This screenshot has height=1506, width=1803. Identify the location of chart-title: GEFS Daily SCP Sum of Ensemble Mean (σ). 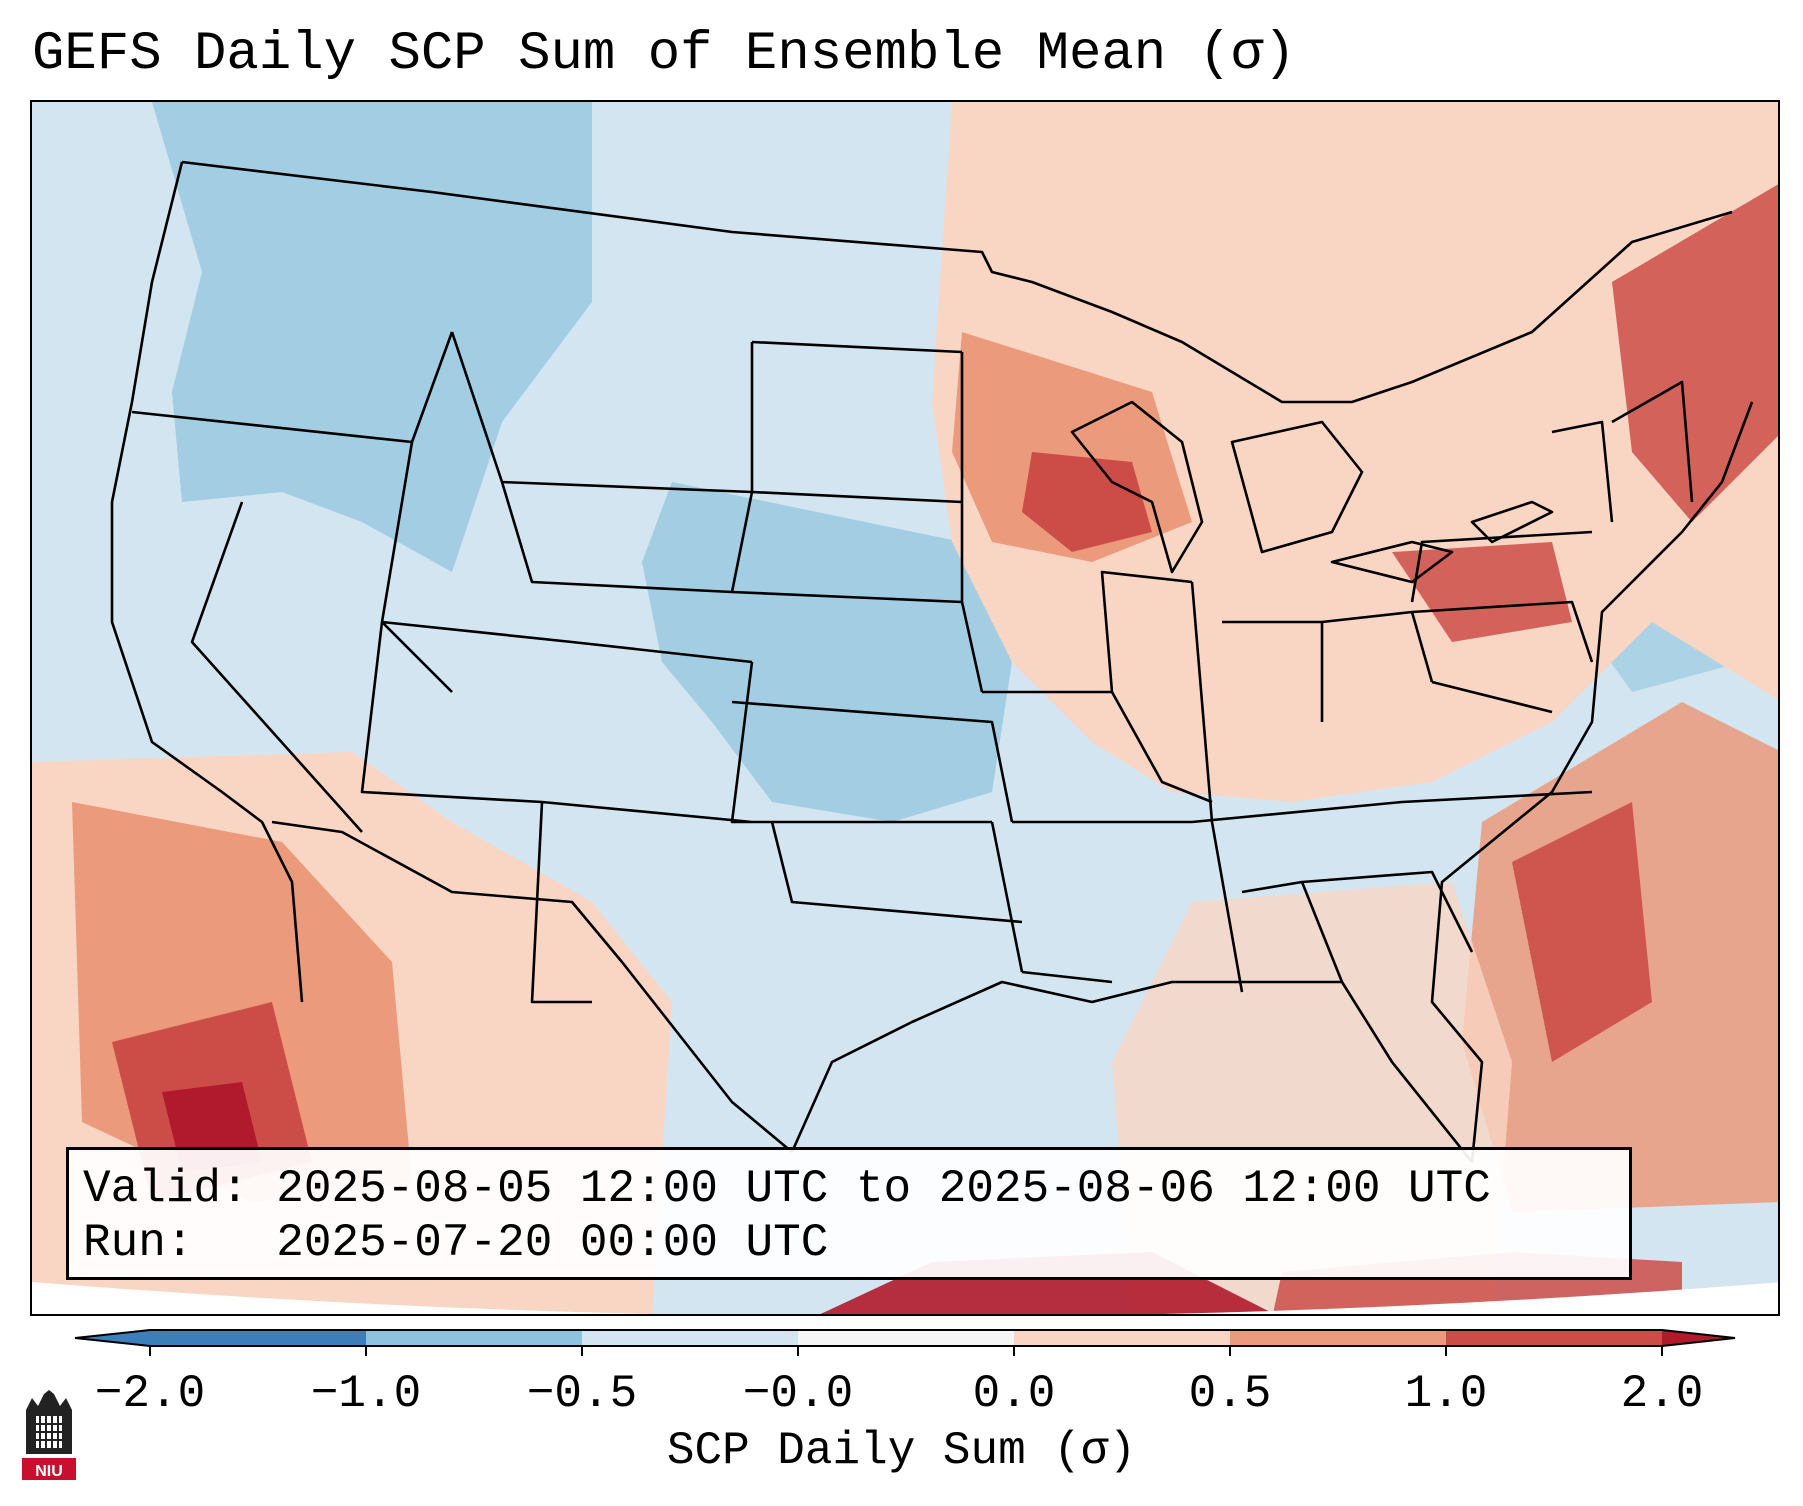
(664, 54).